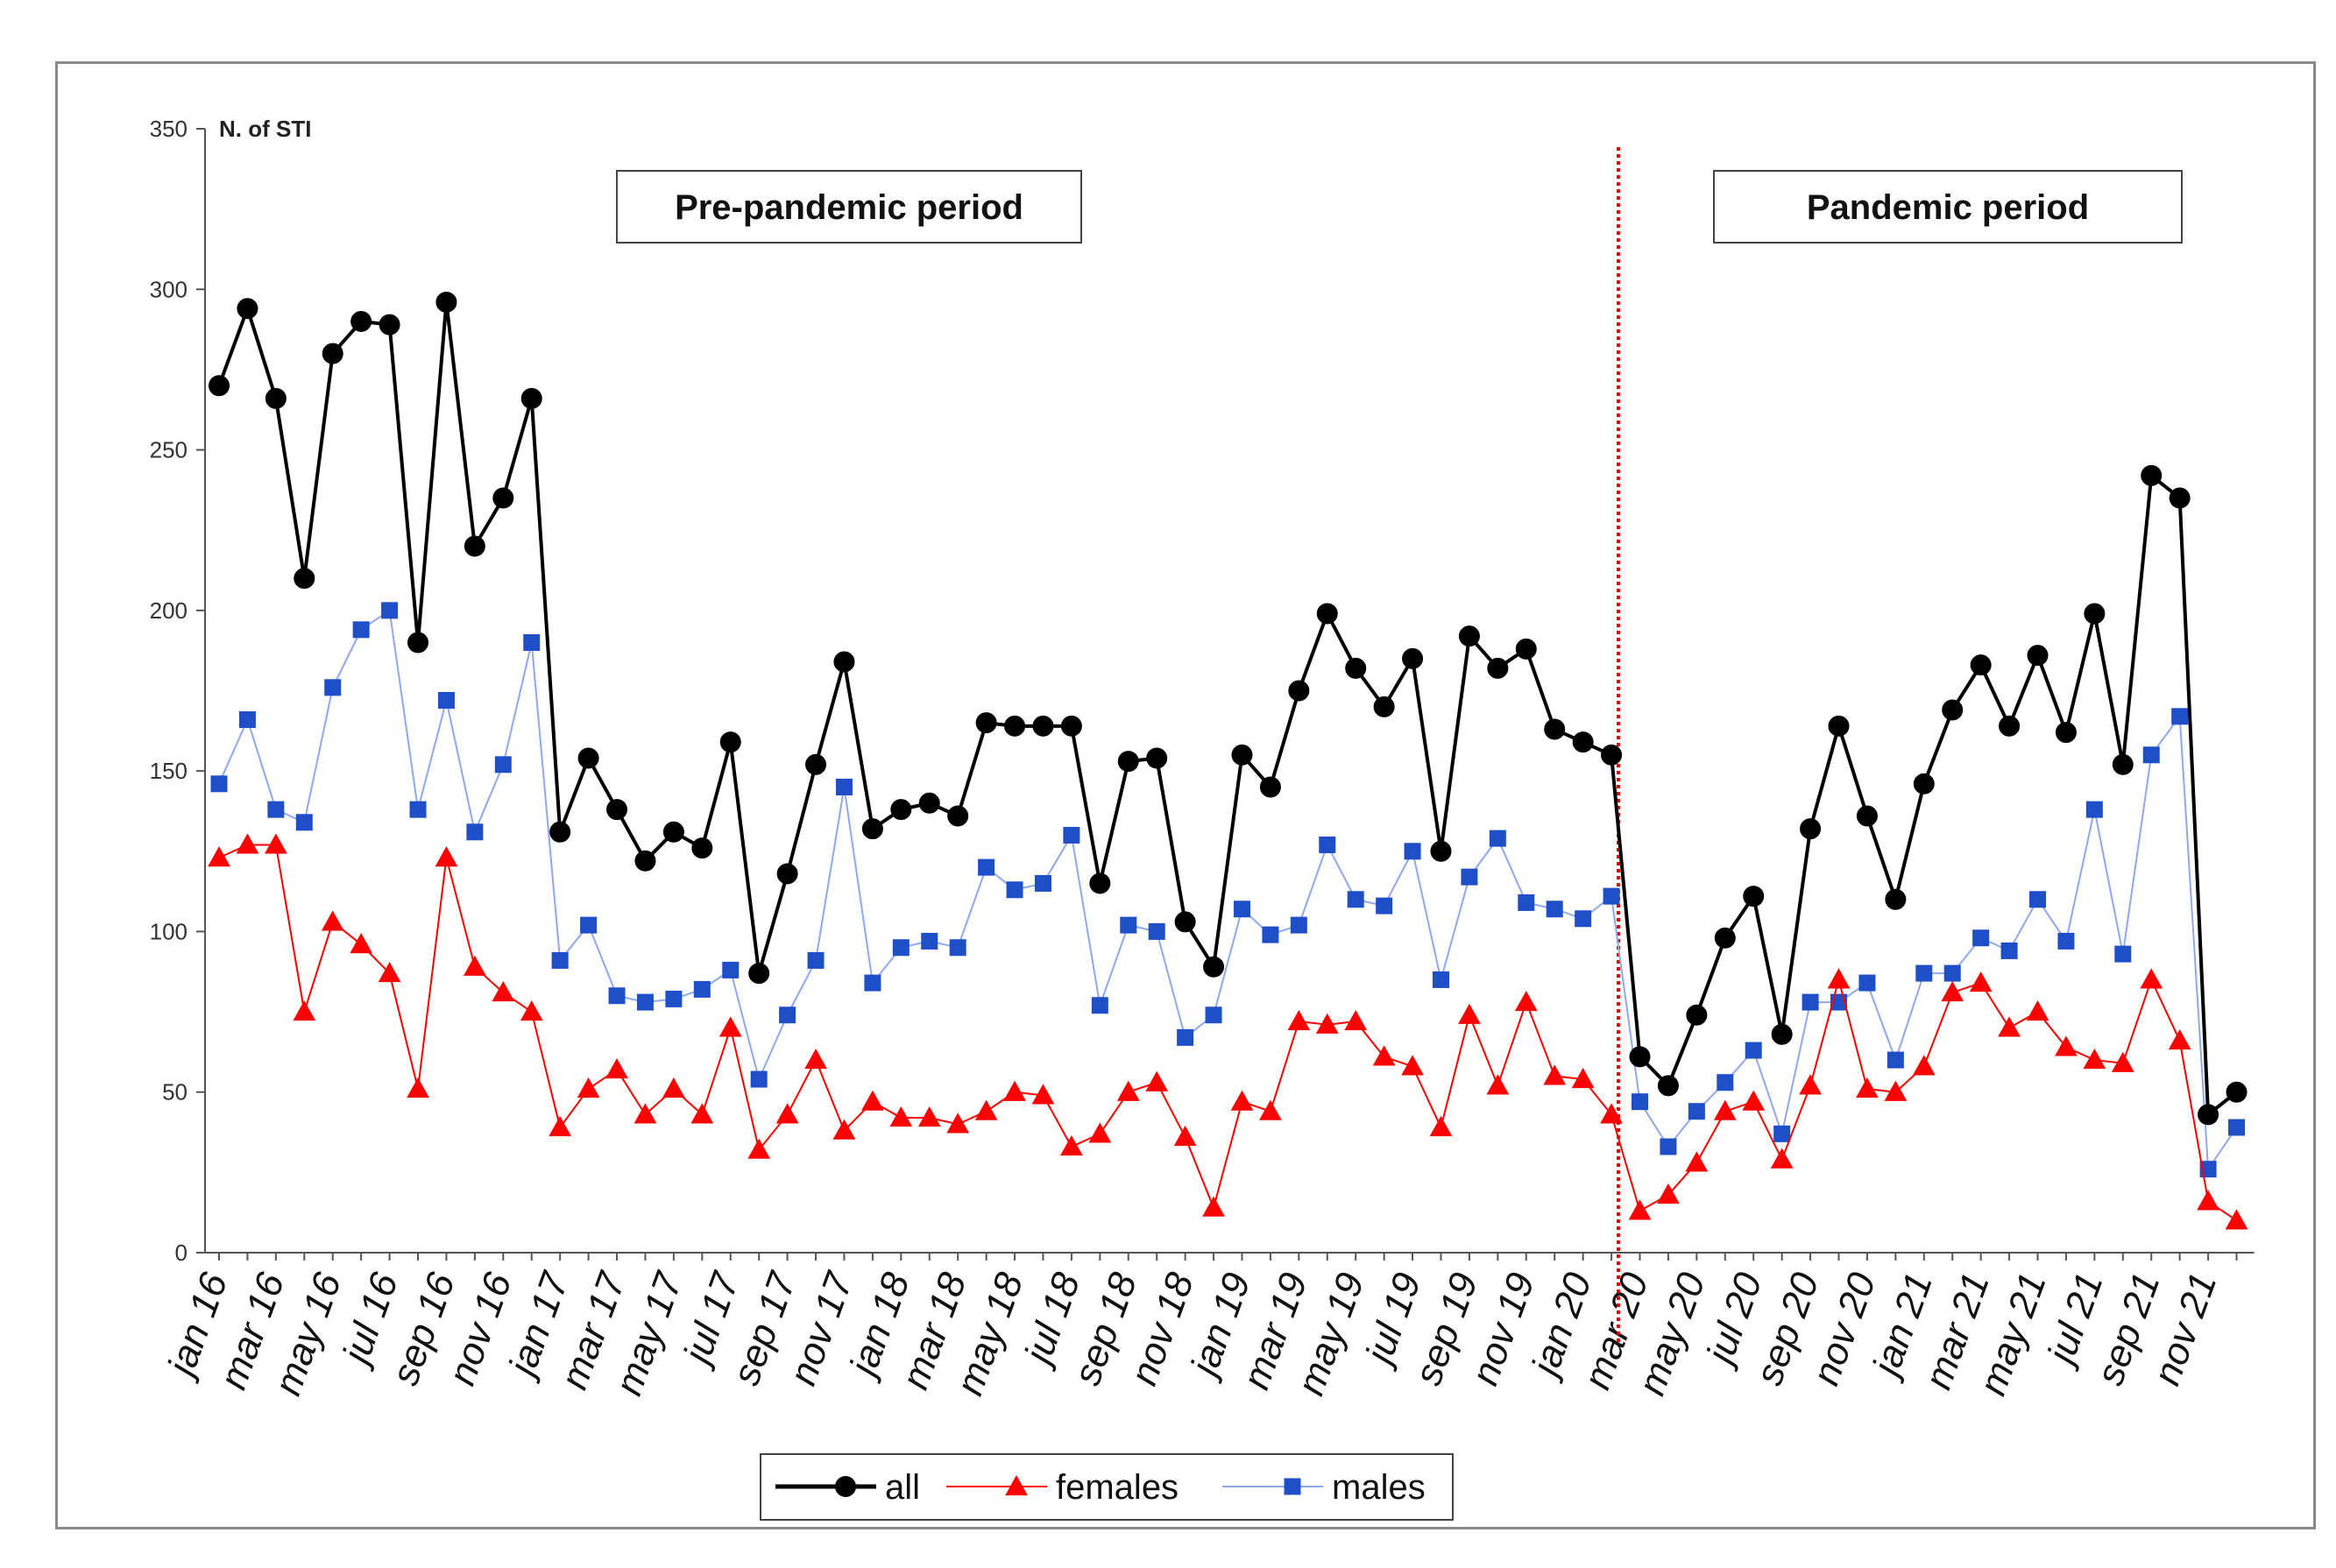  I want to click on y-tick-label: 300, so click(169, 289).